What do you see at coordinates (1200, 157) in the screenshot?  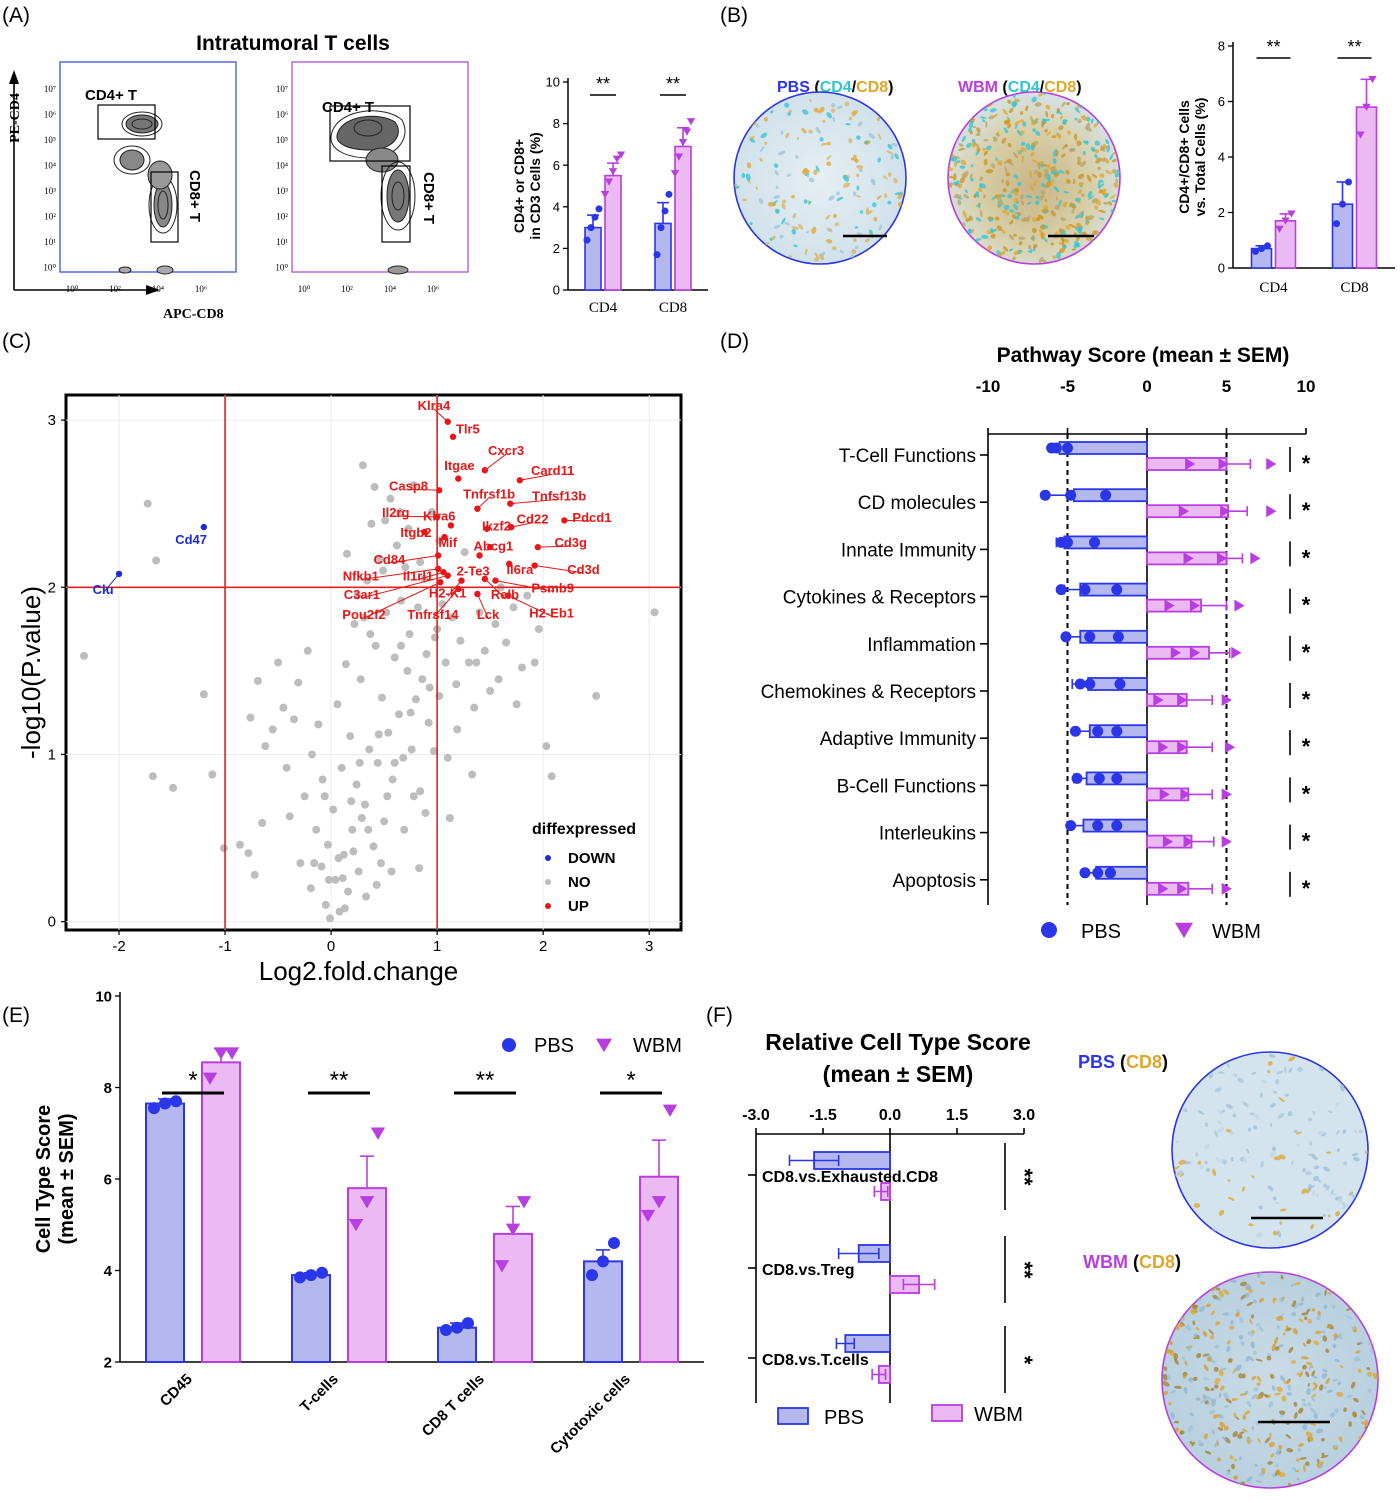 I see `y-axis-label-line: vs. Total Cells (%)` at bounding box center [1200, 157].